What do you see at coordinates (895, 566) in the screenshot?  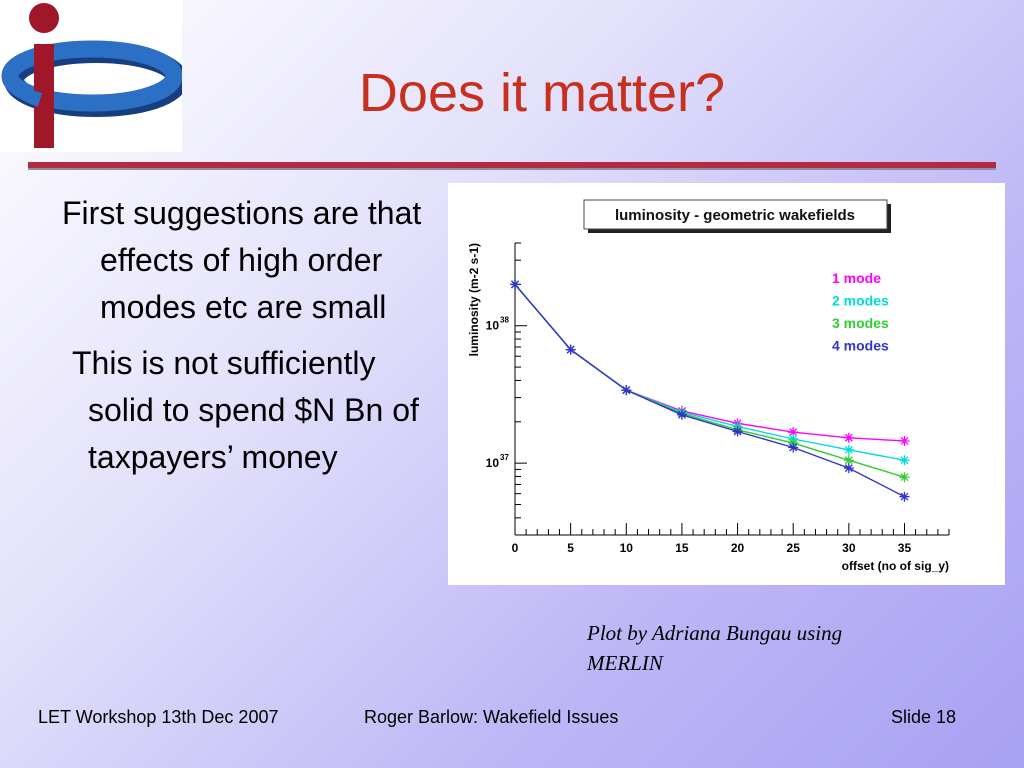 I see `x-axis-label: offset (no of sig_y)` at bounding box center [895, 566].